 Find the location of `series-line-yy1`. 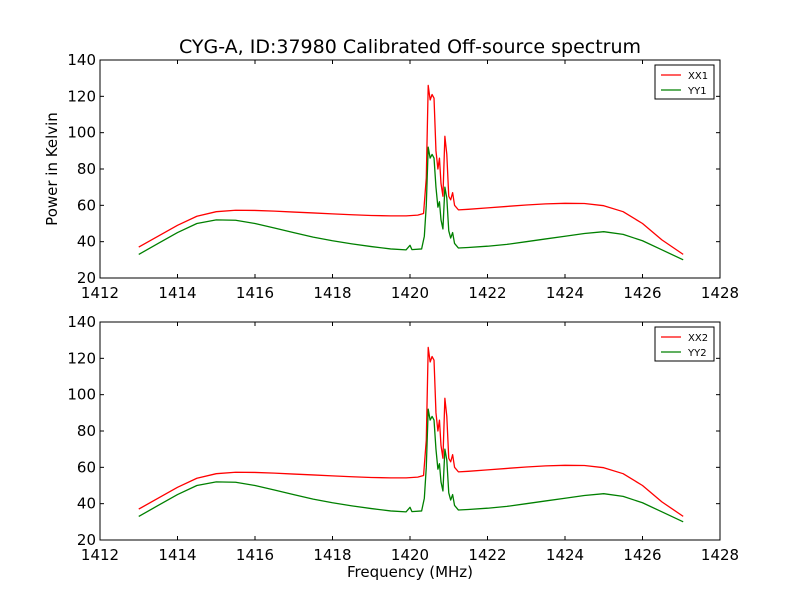

series-line-yy1 is located at coordinates (411, 203).